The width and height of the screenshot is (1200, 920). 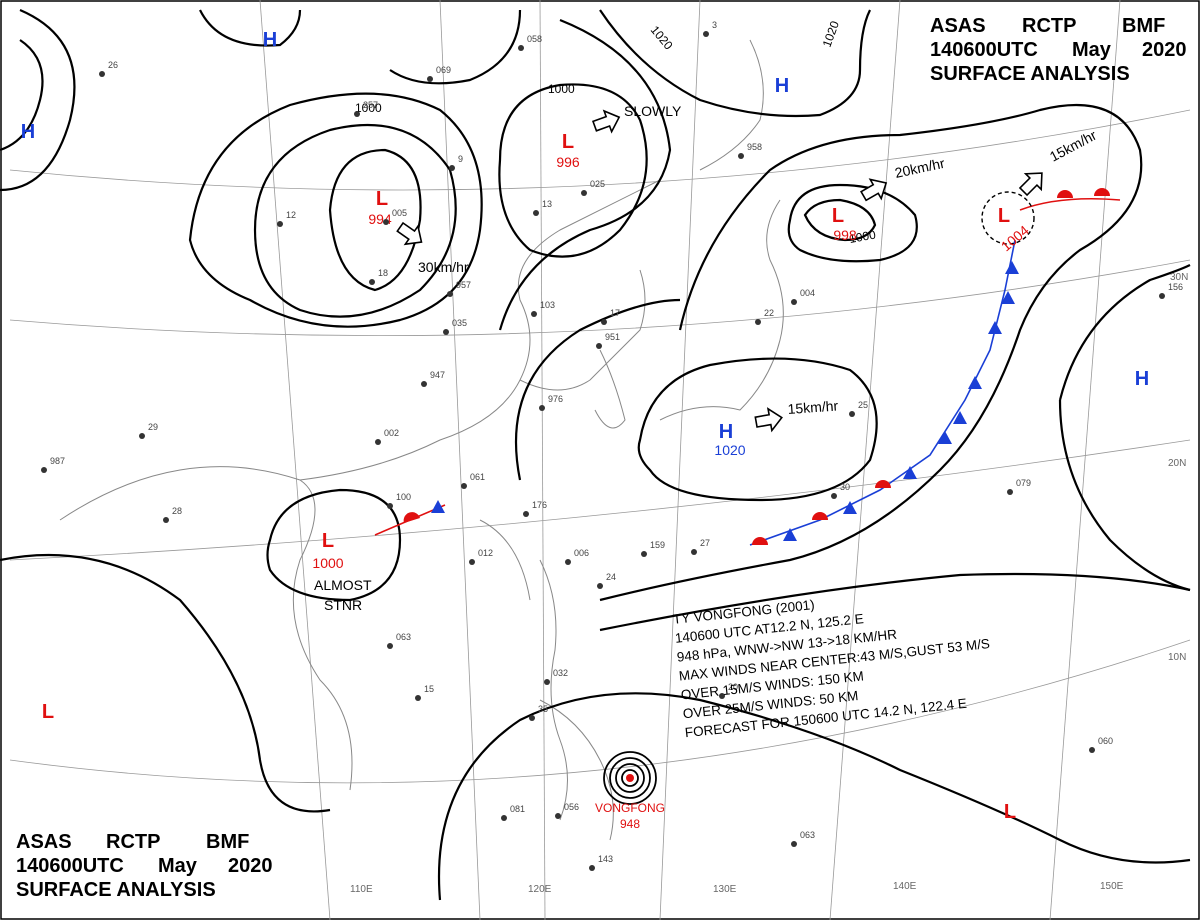 I want to click on station-value: 143, so click(x=605, y=859).